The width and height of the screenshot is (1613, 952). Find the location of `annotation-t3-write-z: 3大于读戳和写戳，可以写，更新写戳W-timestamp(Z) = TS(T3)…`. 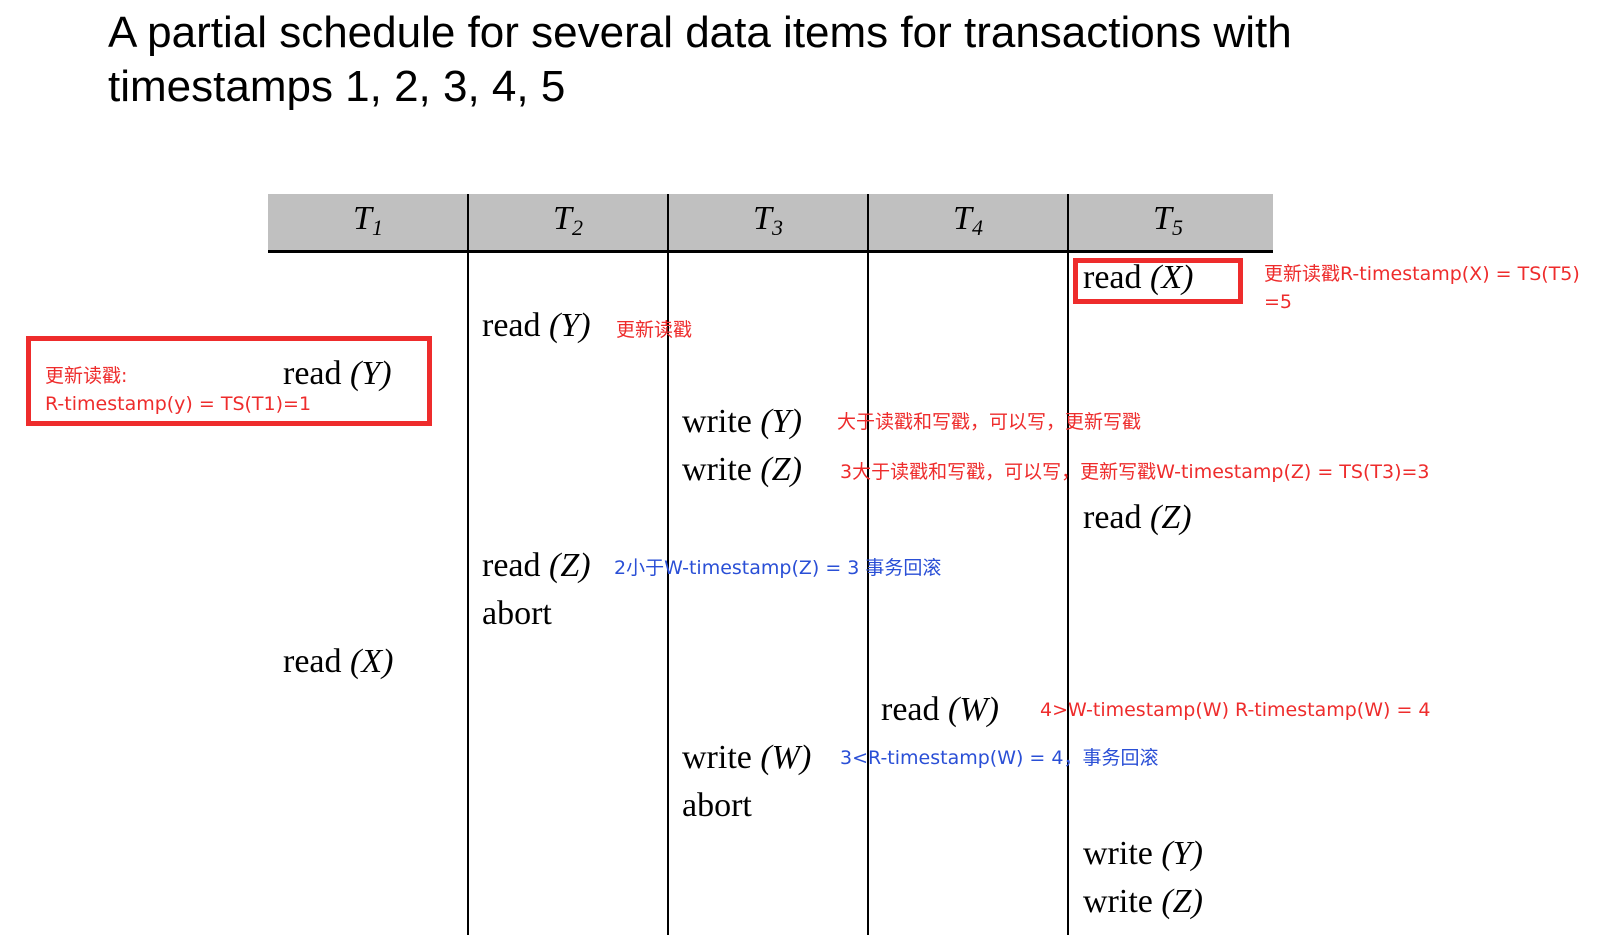

annotation-t3-write-z: 3大于读戳和写戳，可以写，更新写戳W-timestamp(Z) = TS(T3)… is located at coordinates (1135, 472).